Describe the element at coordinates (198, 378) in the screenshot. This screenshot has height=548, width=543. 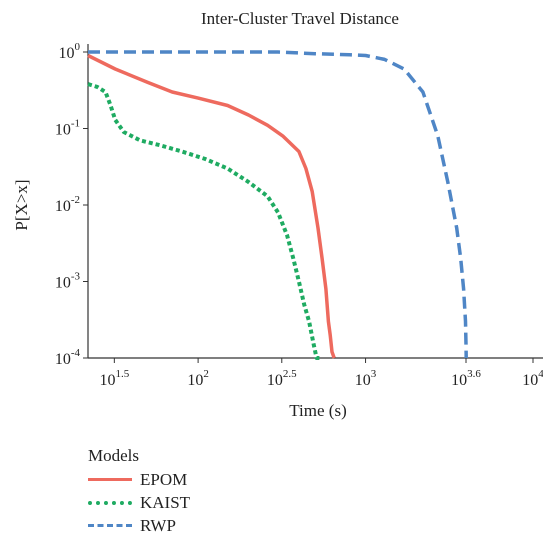
I see `x-tick-label: 10²` at that location.